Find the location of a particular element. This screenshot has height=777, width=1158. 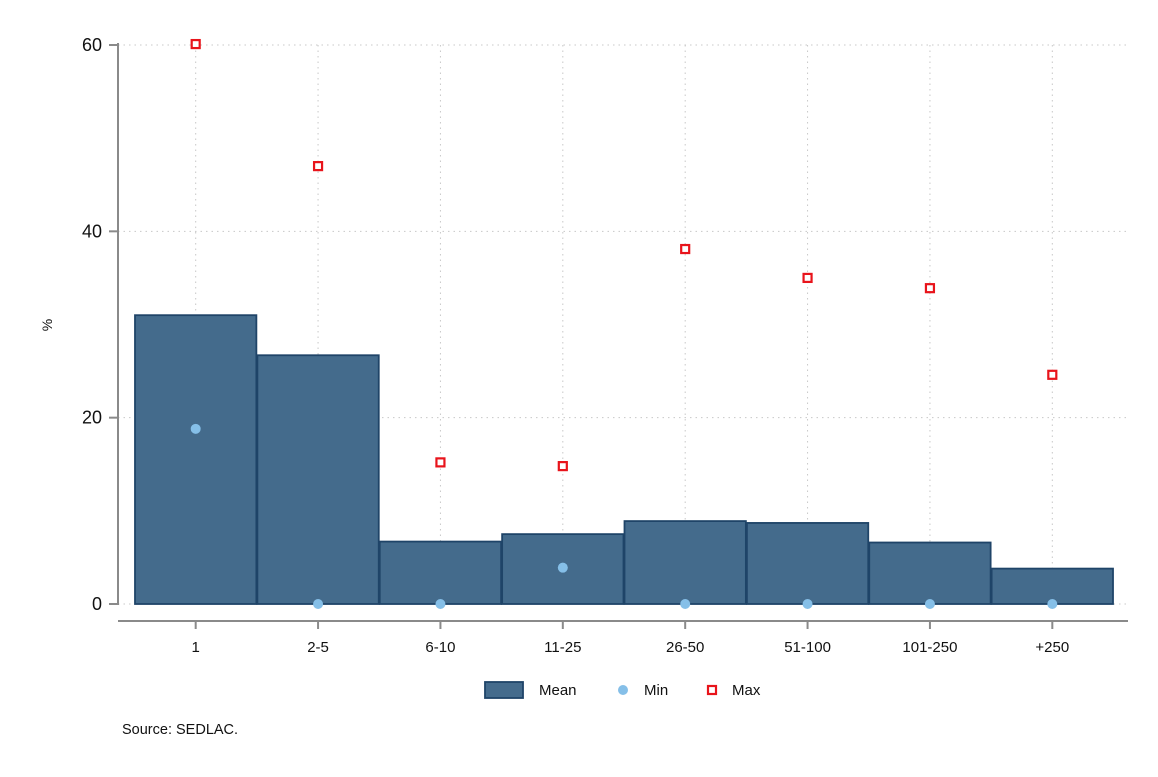

y-axis-label: % is located at coordinates (47, 325).